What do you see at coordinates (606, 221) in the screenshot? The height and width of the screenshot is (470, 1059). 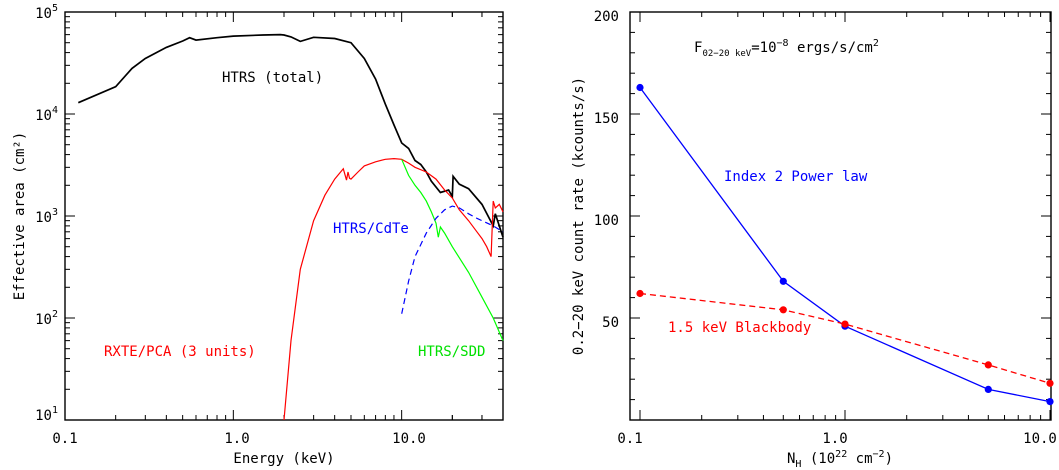 I see `y-tick-label: 100` at bounding box center [606, 221].